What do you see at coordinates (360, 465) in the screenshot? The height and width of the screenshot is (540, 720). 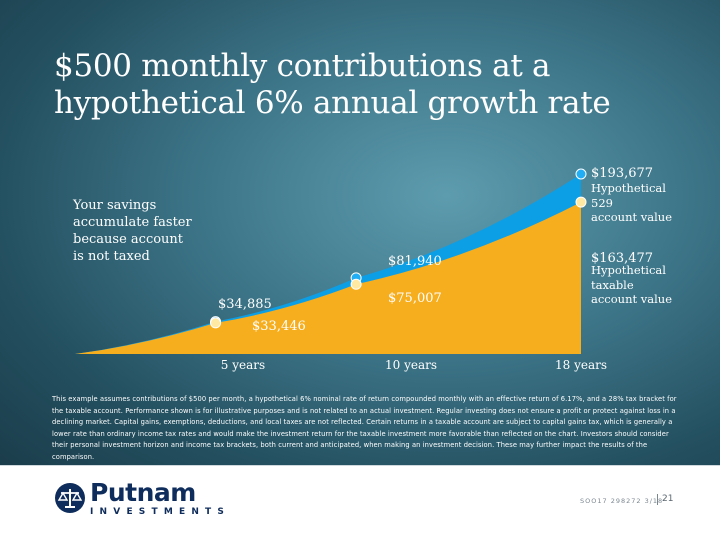 I see `footer-divider` at bounding box center [360, 465].